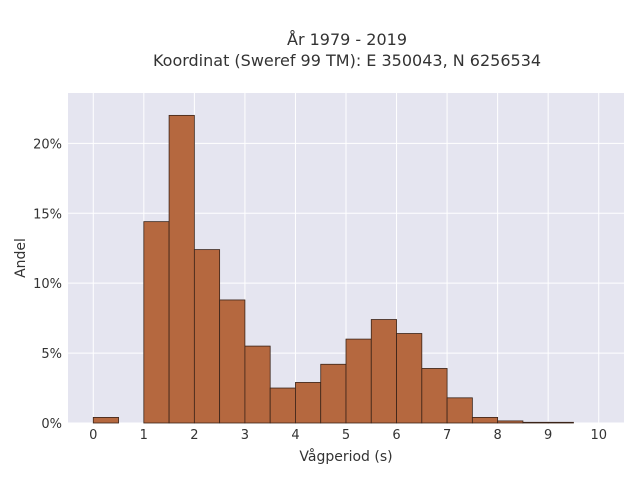 Image resolution: width=640 pixels, height=484 pixels. Describe the element at coordinates (598, 435) in the screenshot. I see `x-tick-label: 10` at that location.